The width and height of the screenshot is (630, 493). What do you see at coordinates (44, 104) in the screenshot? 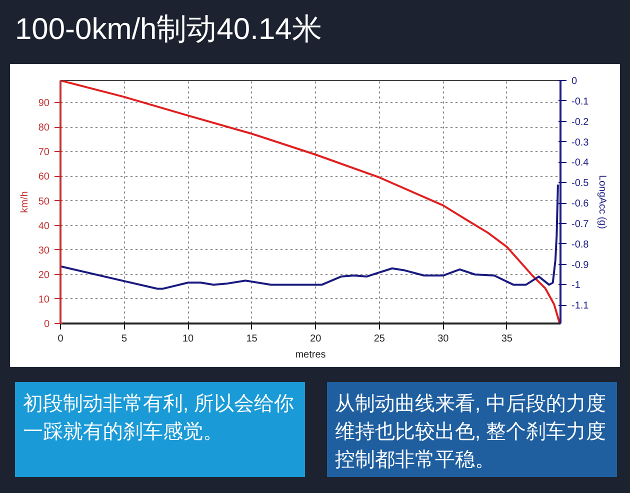
I see `y-tick-label: 90` at bounding box center [44, 104].